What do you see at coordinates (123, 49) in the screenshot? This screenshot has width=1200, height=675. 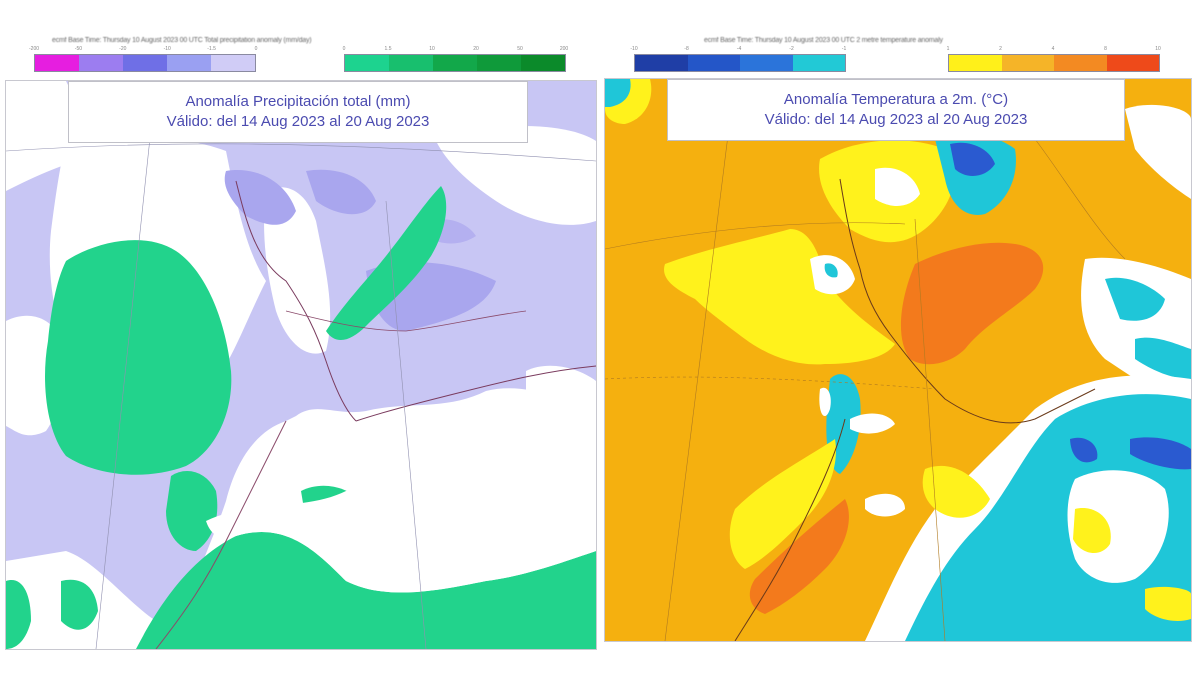 I see `tick: -20` at bounding box center [123, 49].